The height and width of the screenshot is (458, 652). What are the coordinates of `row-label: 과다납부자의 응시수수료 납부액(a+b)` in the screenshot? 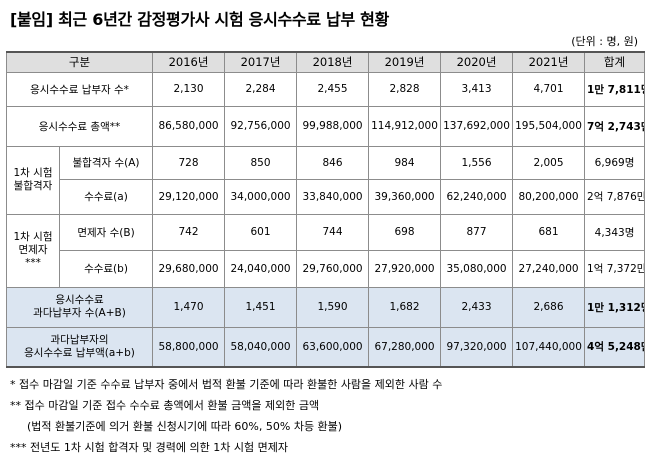 It's located at (79, 347).